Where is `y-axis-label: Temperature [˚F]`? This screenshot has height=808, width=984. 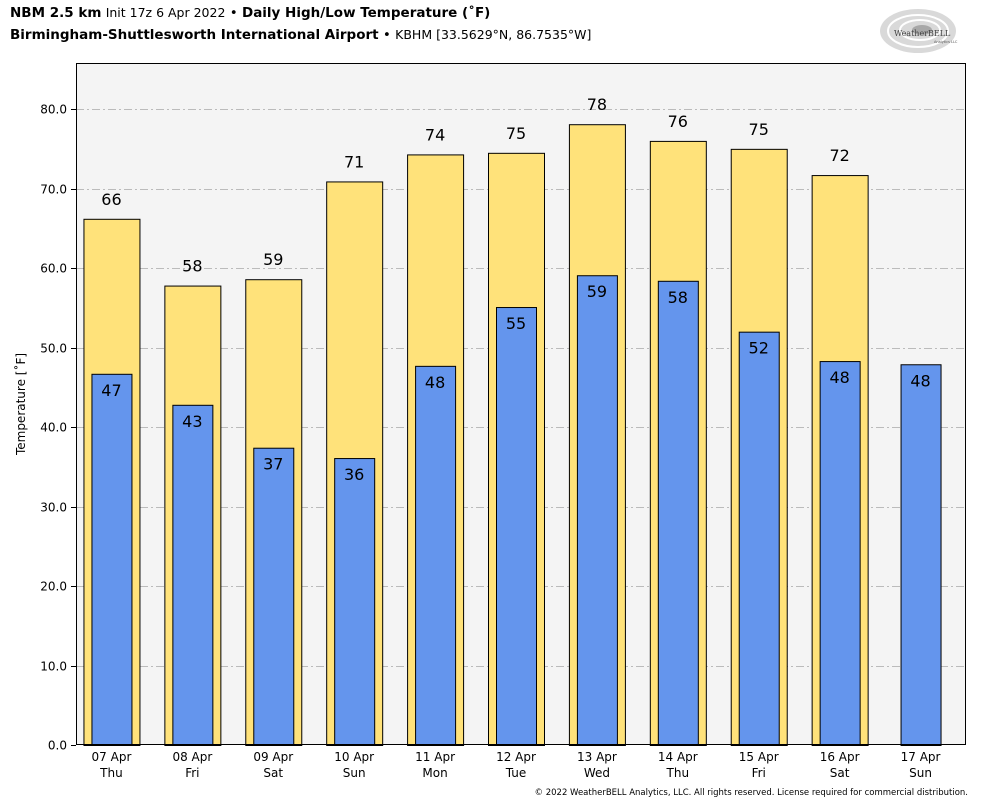 y-axis-label: Temperature [˚F] is located at coordinates (20, 404).